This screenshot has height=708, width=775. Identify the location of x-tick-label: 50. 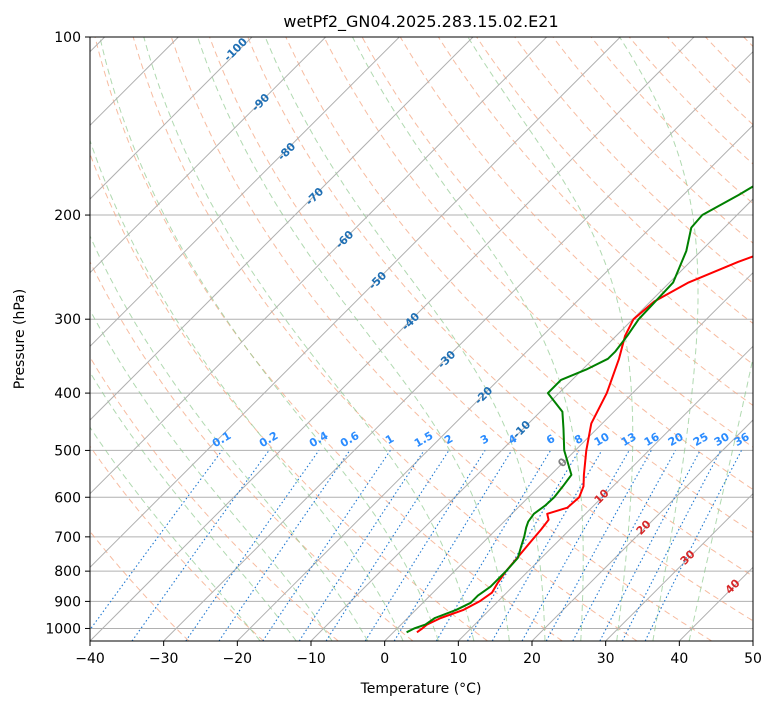
(753, 659).